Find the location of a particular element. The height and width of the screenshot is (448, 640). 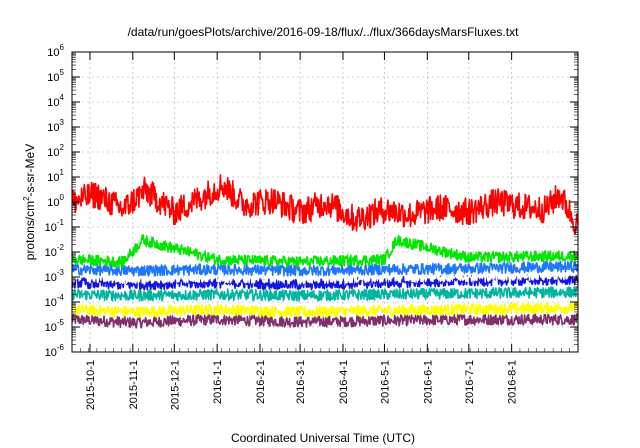

x-axis-label: Coordinated Universal Time (UTC) is located at coordinates (323, 438).